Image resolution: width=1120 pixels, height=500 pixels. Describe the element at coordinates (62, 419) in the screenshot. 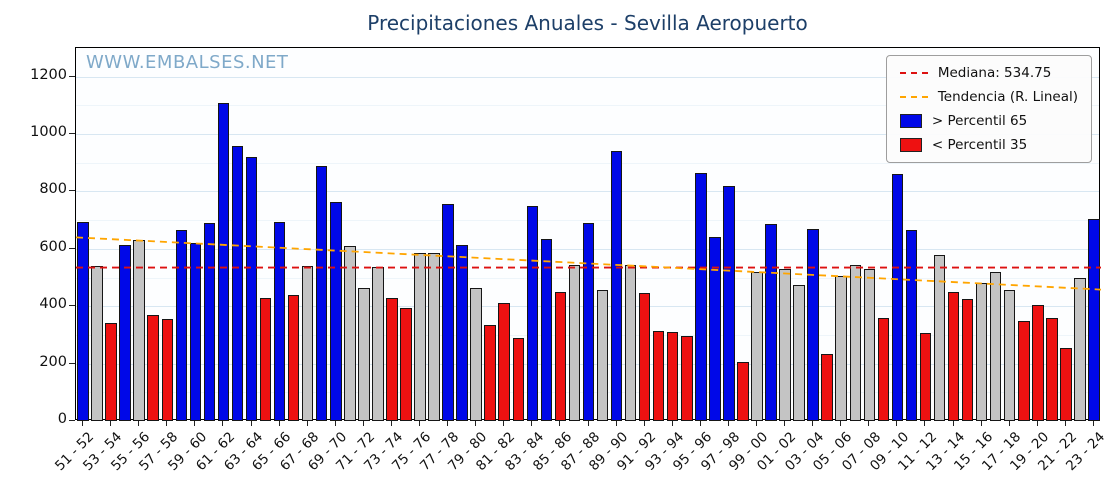

I see `ytick-label: 0` at that location.